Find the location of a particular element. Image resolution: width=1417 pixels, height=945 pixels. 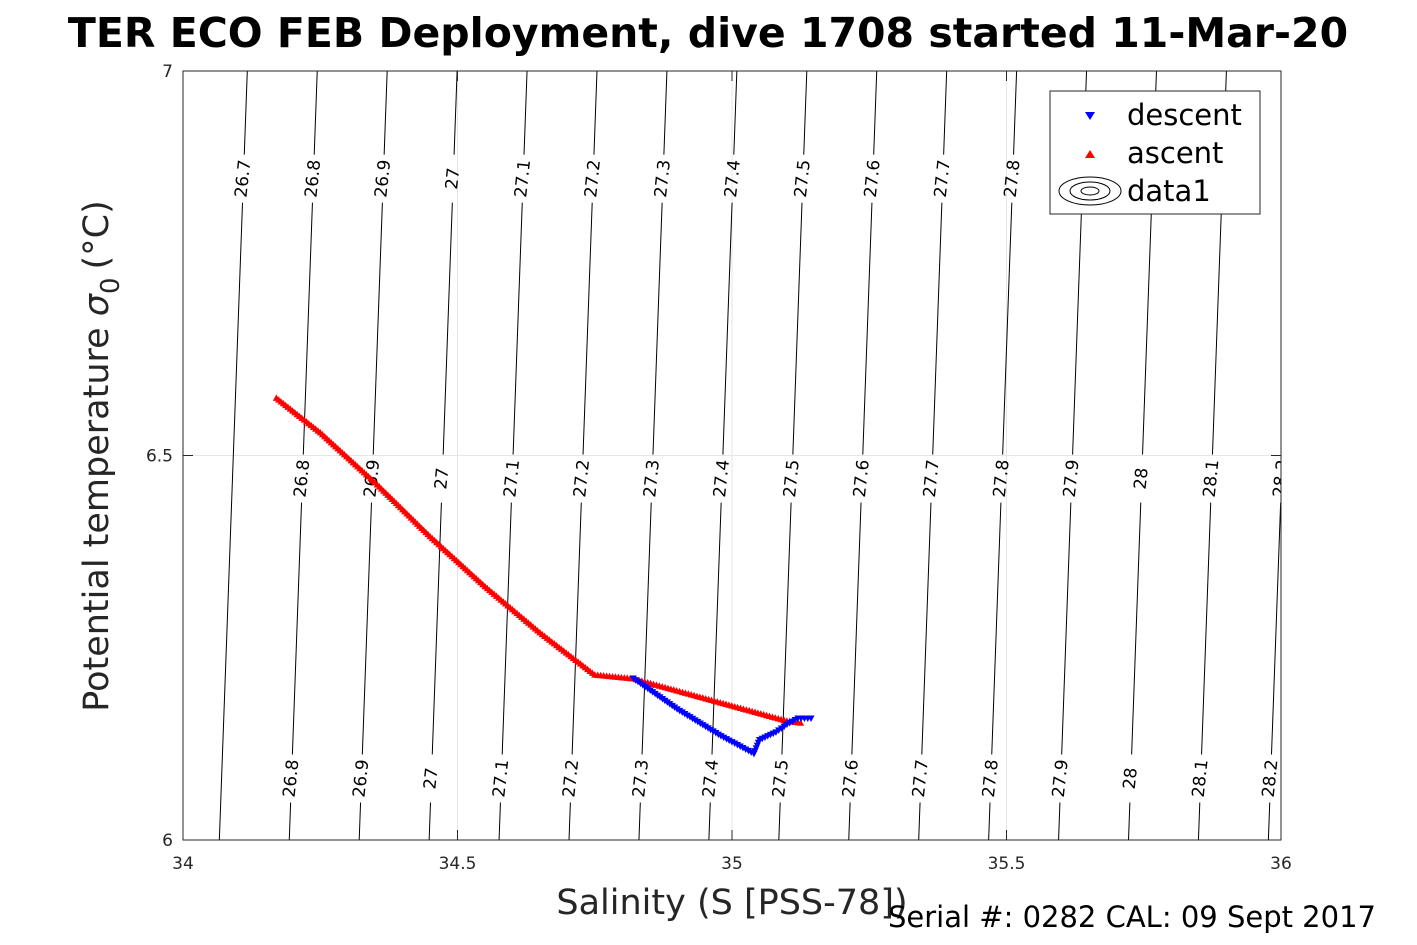

contour-label-r0-7: 27.4 is located at coordinates (733, 179).